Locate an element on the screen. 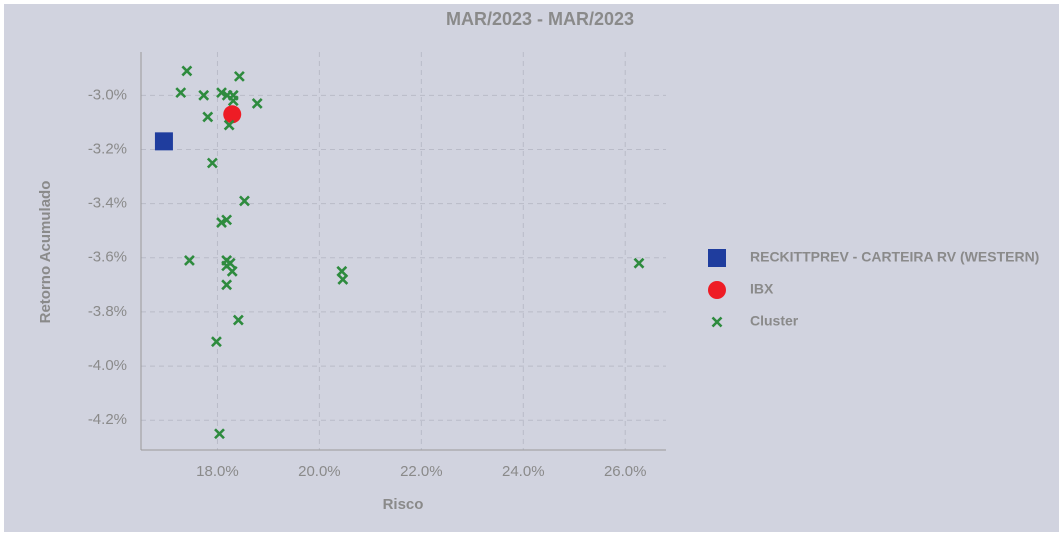 The height and width of the screenshot is (536, 1063). y-axis-title: Retorno Acumulado is located at coordinates (45, 252).